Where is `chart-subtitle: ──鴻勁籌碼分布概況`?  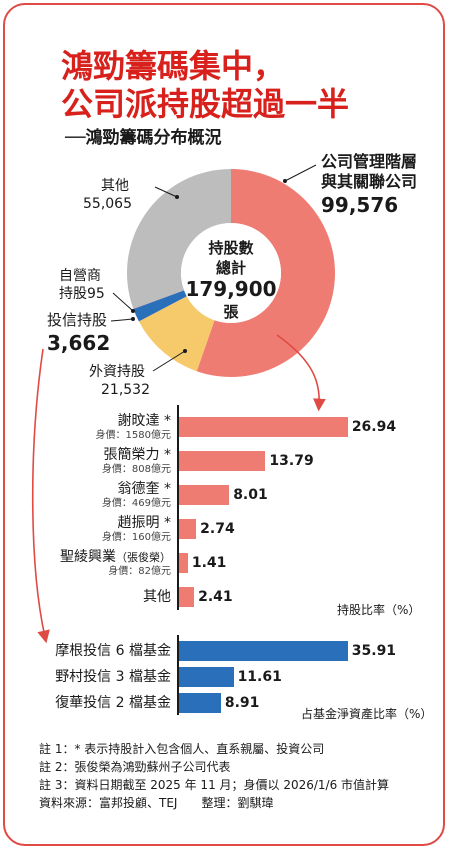
chart-subtitle: ──鴻勁籌碼分布概況 is located at coordinates (143, 138).